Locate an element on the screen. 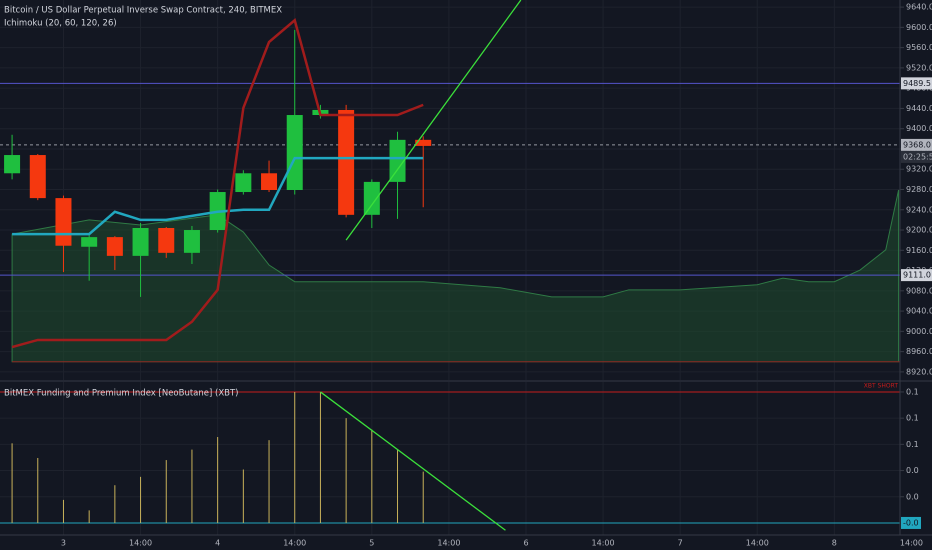  y-tick-label: 9200.0 is located at coordinates (919, 230).